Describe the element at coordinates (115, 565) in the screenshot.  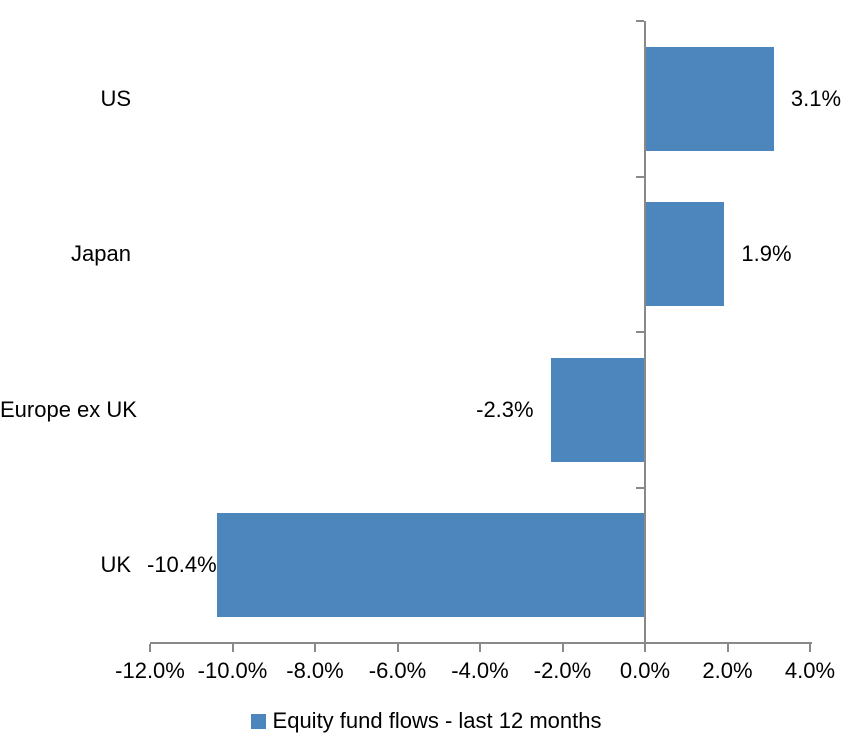
I see `category-label: UK` at that location.